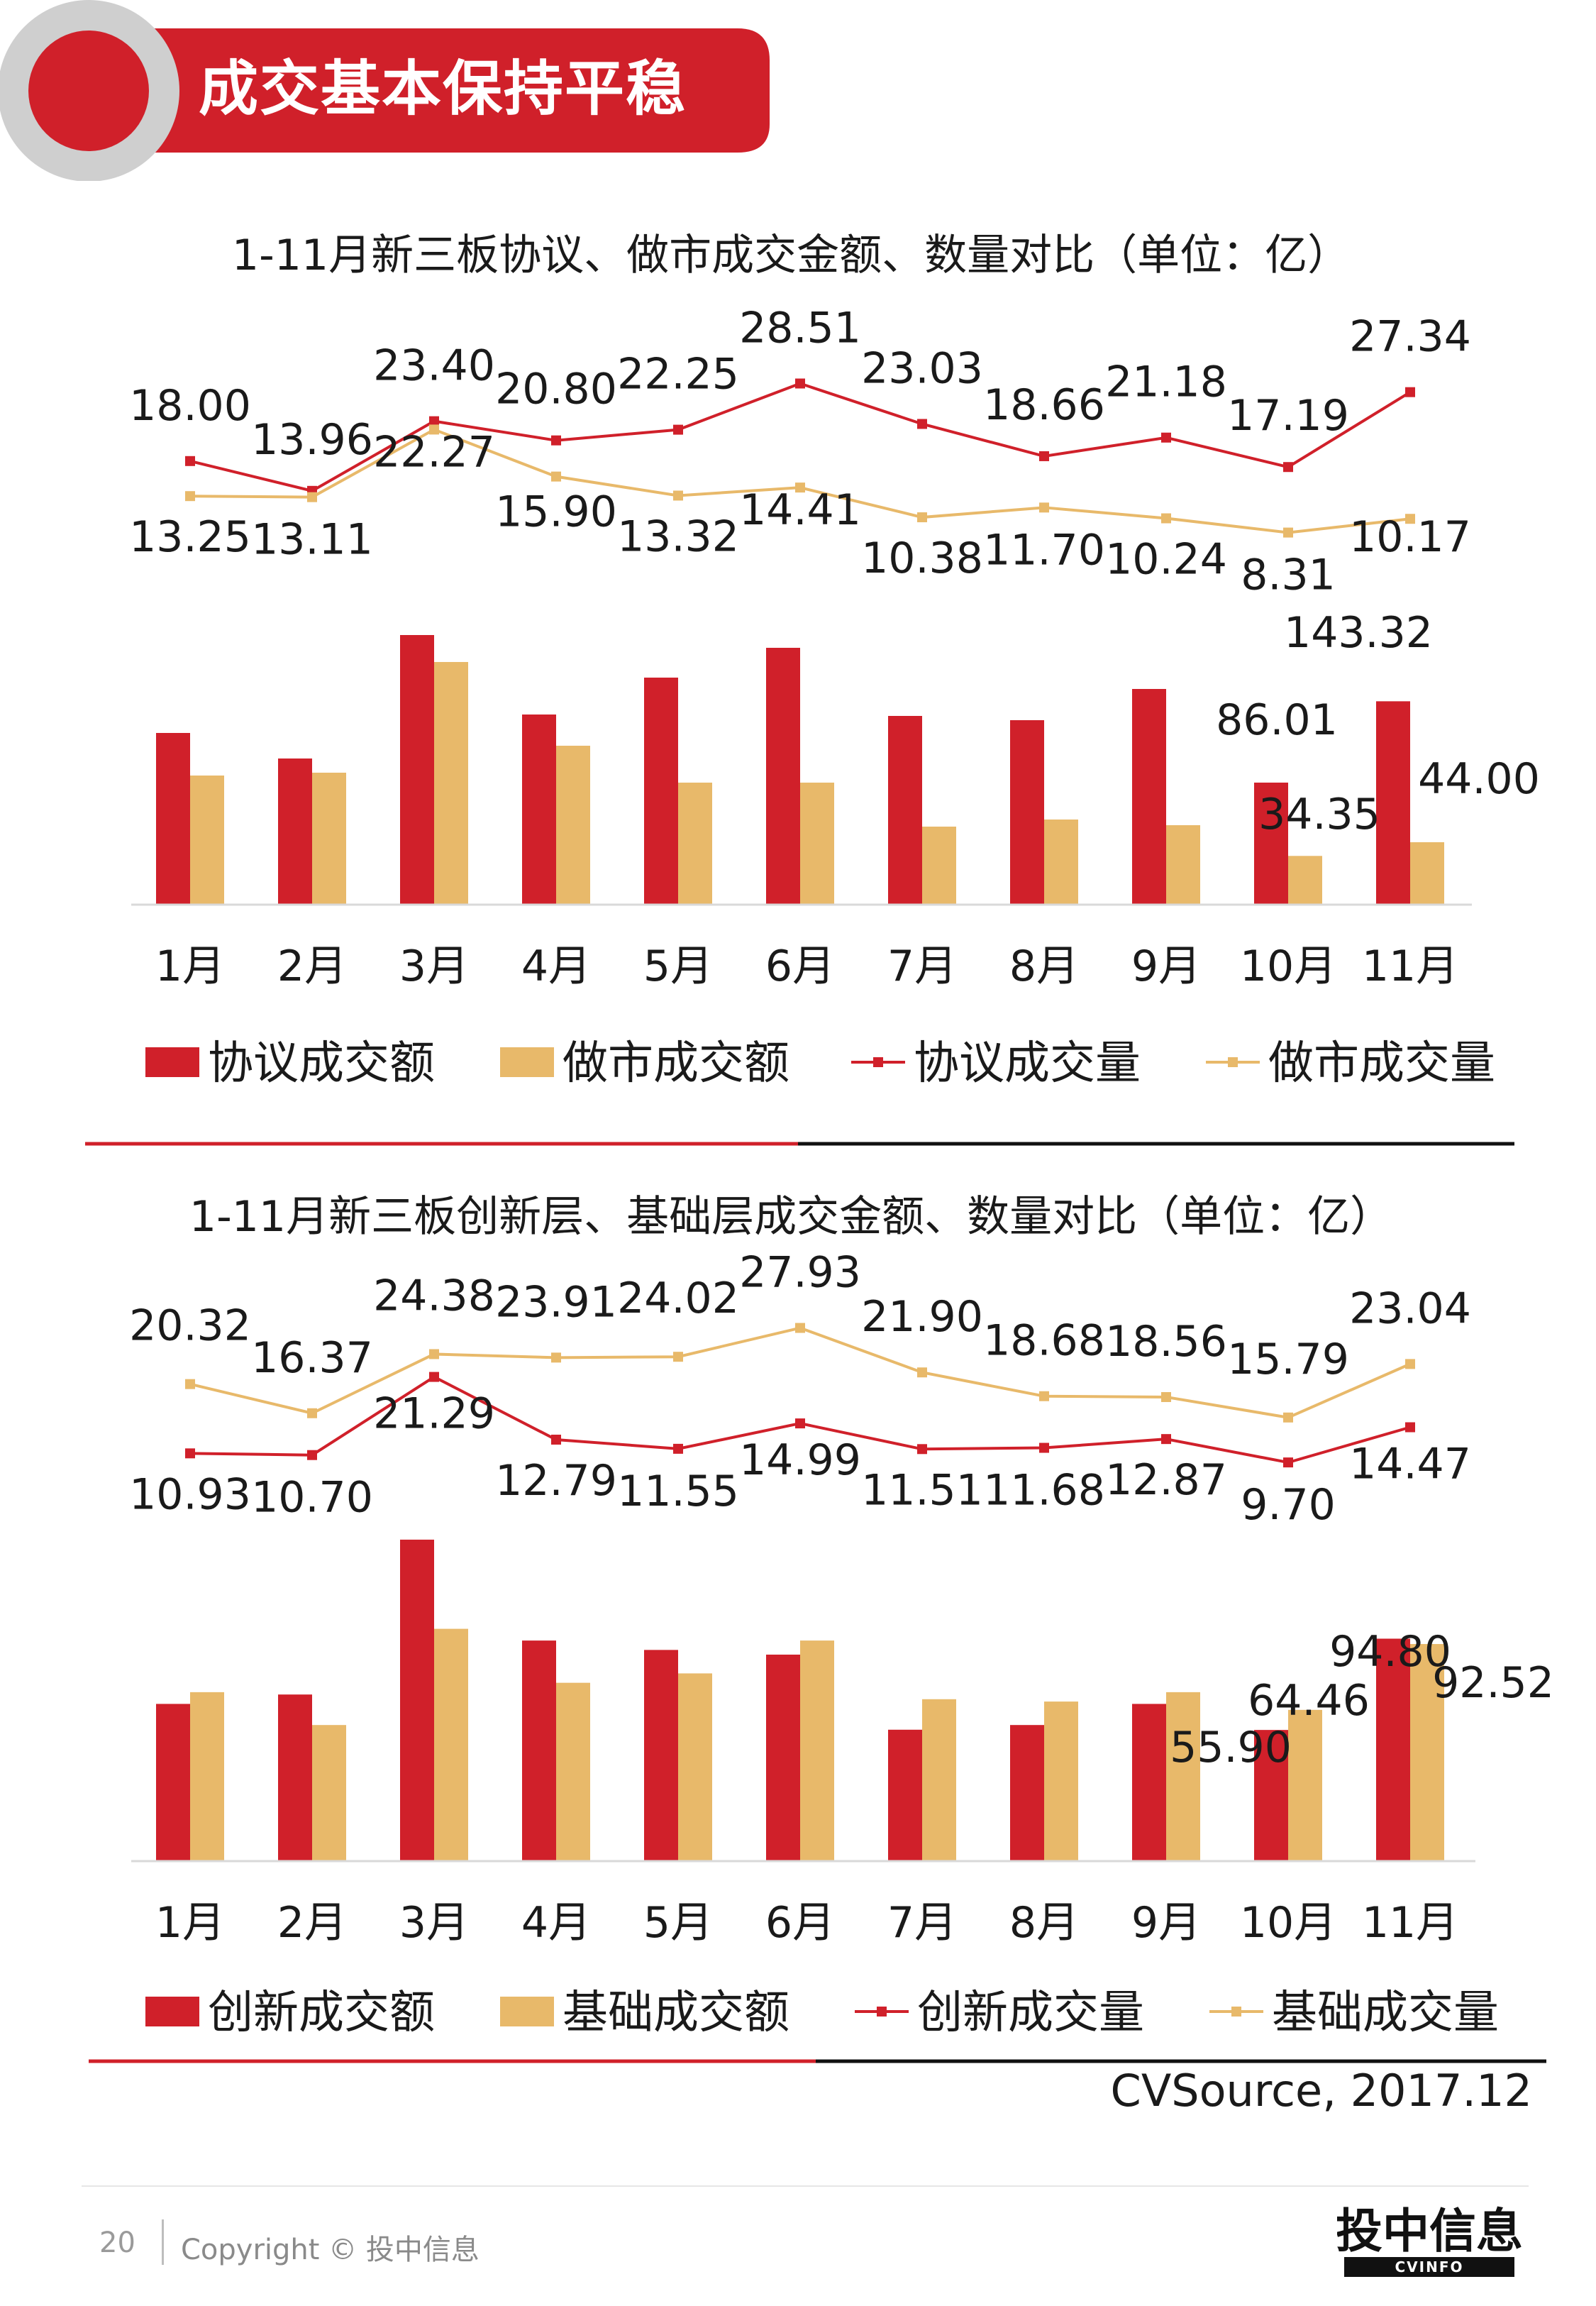  Describe the element at coordinates (321, 2013) in the screenshot. I see `legend-label: 创新成交额` at that location.